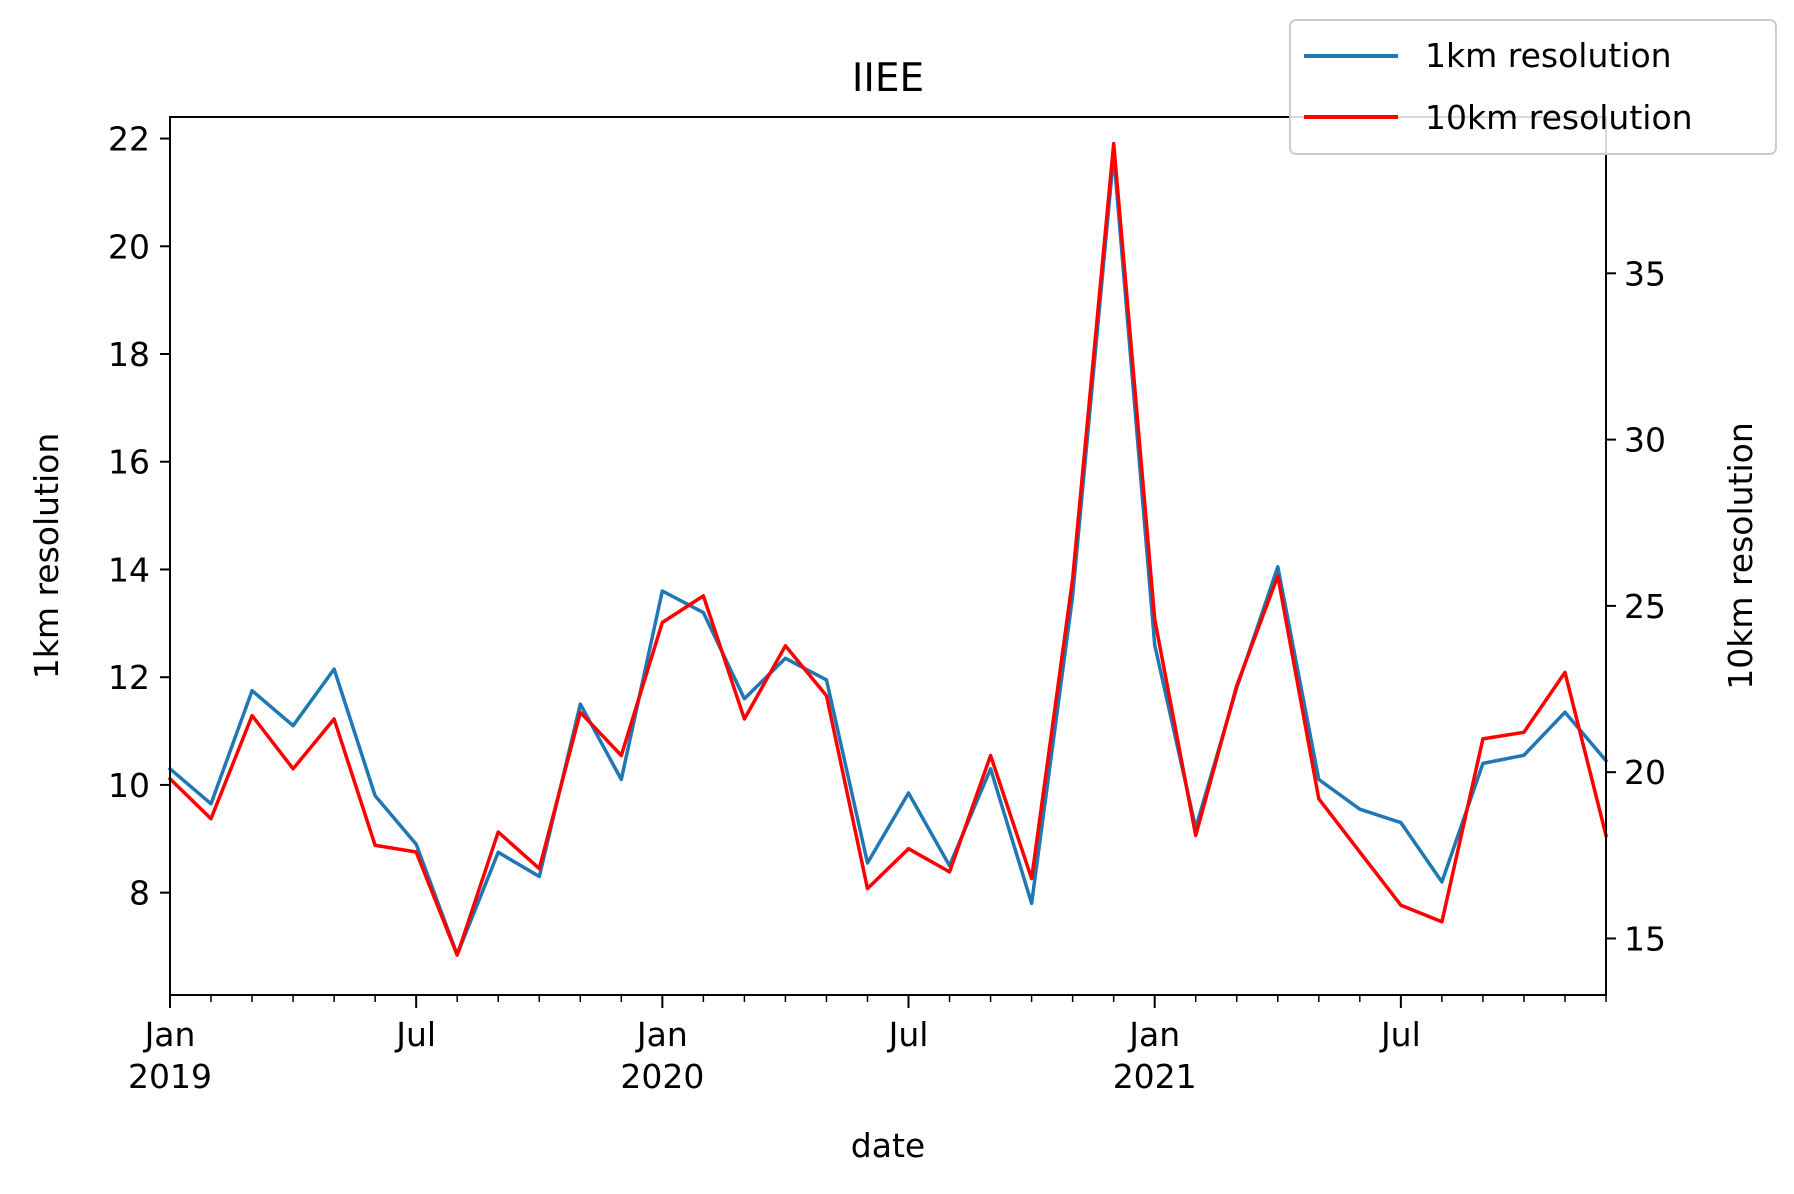  What do you see at coordinates (888, 1145) in the screenshot?
I see `x-axis-label: date` at bounding box center [888, 1145].